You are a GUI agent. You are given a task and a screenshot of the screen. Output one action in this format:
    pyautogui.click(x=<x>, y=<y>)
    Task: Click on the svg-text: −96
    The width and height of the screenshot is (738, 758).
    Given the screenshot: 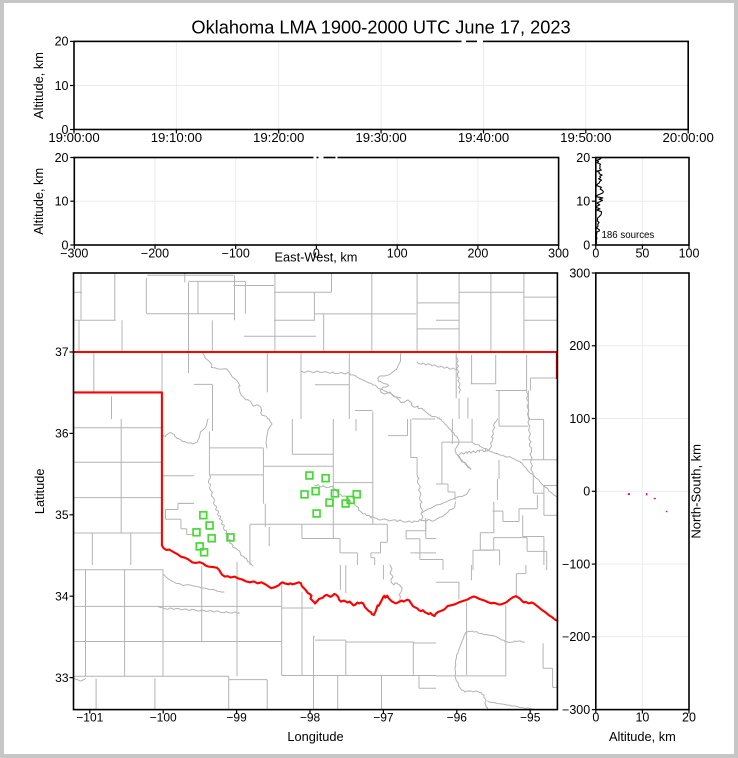 What is the action you would take?
    pyautogui.click(x=457, y=718)
    